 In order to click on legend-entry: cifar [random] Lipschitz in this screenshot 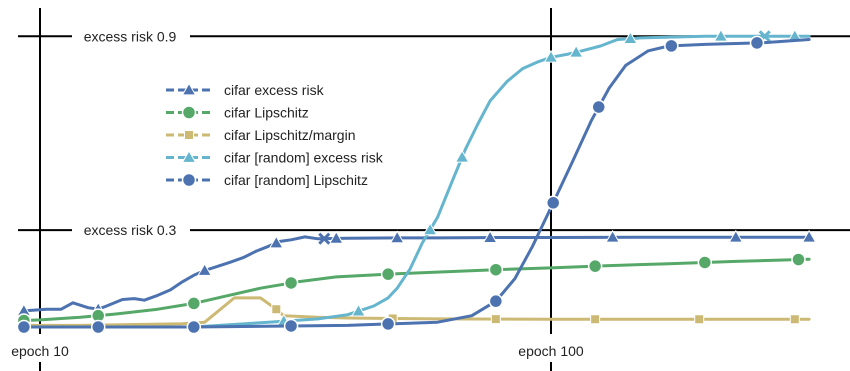, I will do `click(267, 180)`.